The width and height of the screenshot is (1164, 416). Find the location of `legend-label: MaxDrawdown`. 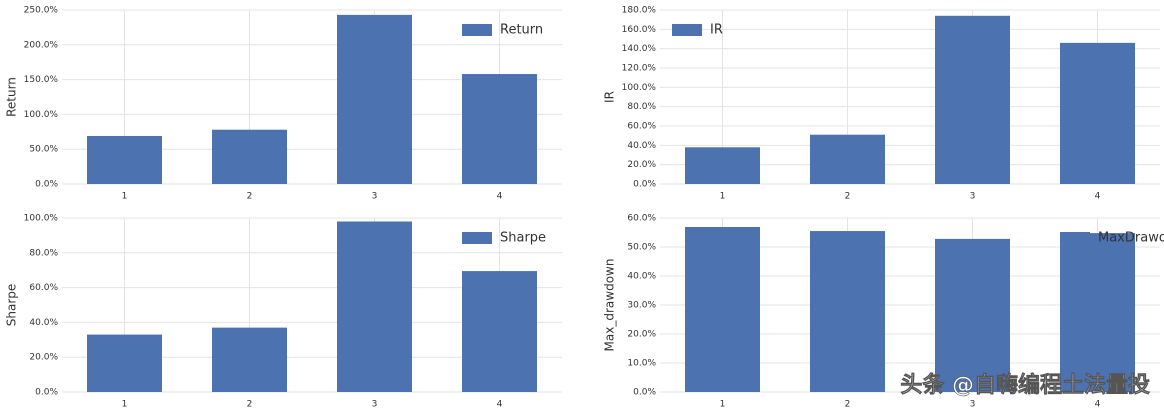

legend-label: MaxDrawdown is located at coordinates (1131, 238).